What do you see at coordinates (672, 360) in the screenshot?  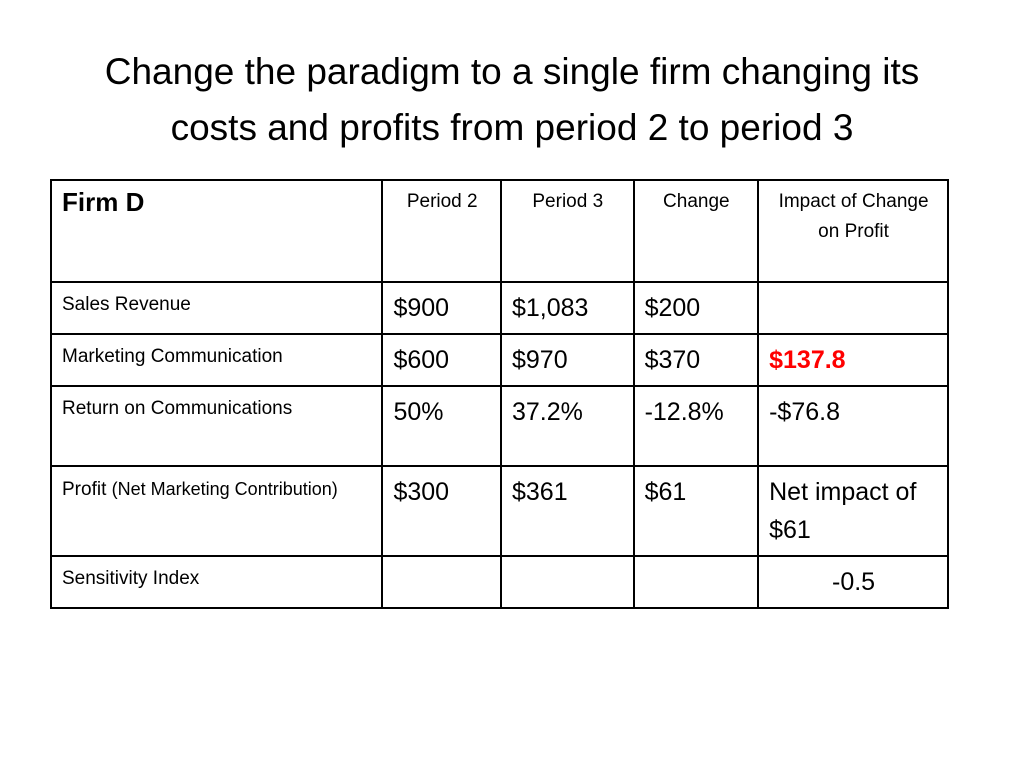 I see `marketing-change-value: $370` at bounding box center [672, 360].